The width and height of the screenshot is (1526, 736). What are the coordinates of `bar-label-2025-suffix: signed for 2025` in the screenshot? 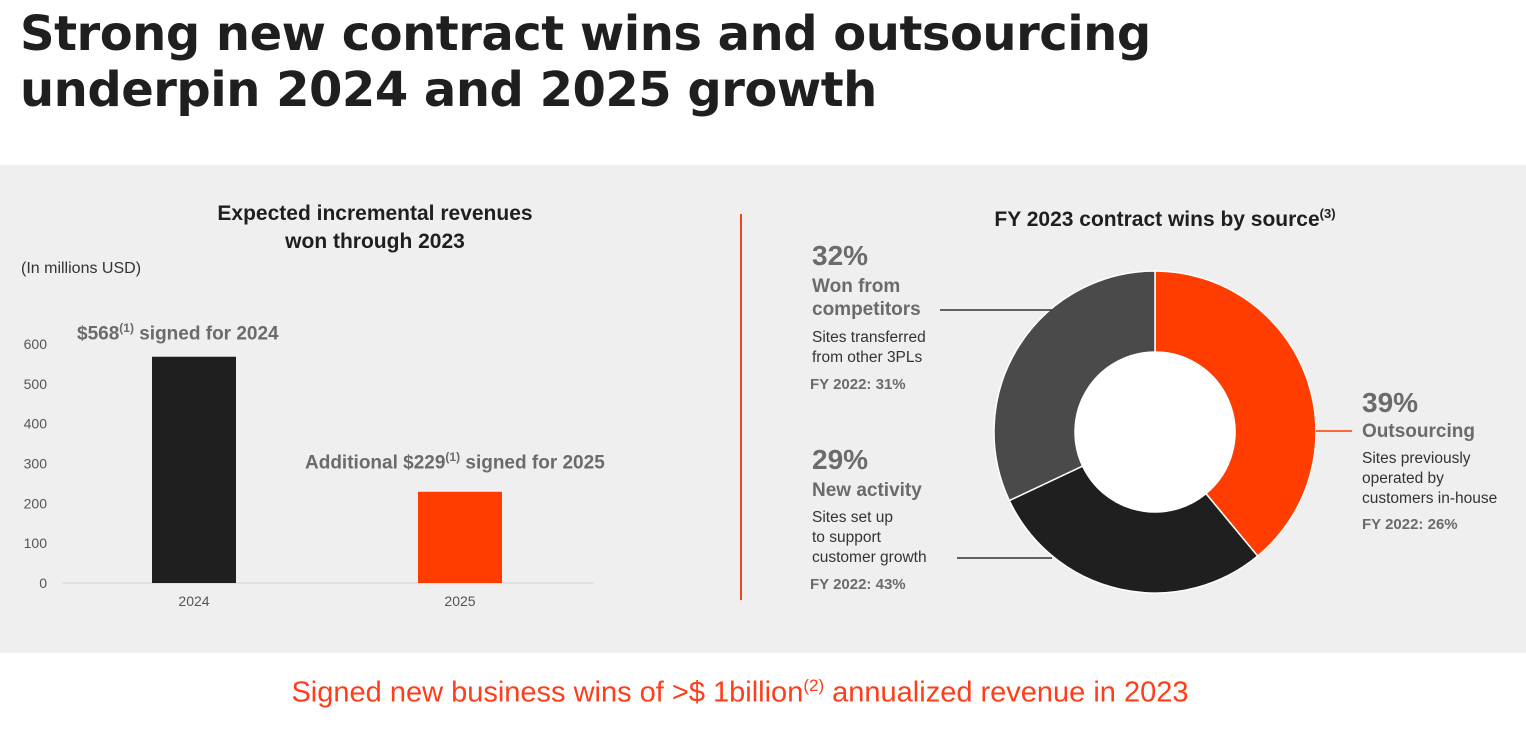 It's located at (532, 463).